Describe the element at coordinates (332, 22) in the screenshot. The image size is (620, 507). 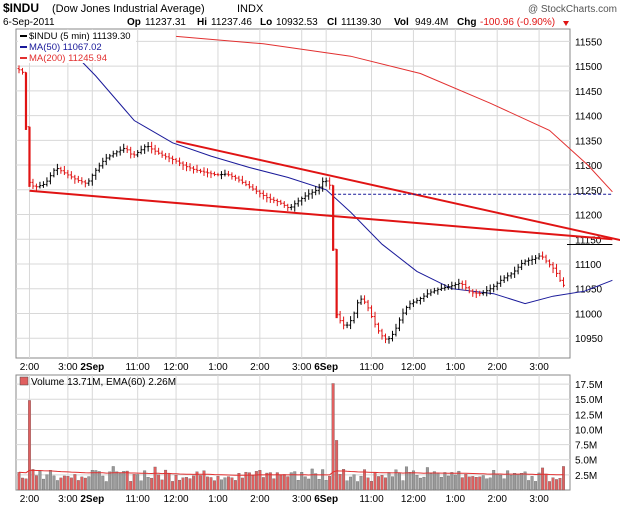
I see `cl-label: Cl` at that location.